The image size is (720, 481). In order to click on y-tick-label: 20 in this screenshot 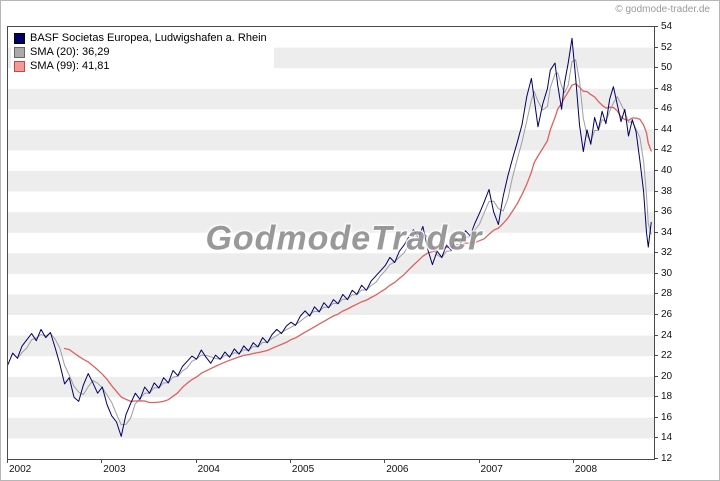, I will do `click(667, 376)`.